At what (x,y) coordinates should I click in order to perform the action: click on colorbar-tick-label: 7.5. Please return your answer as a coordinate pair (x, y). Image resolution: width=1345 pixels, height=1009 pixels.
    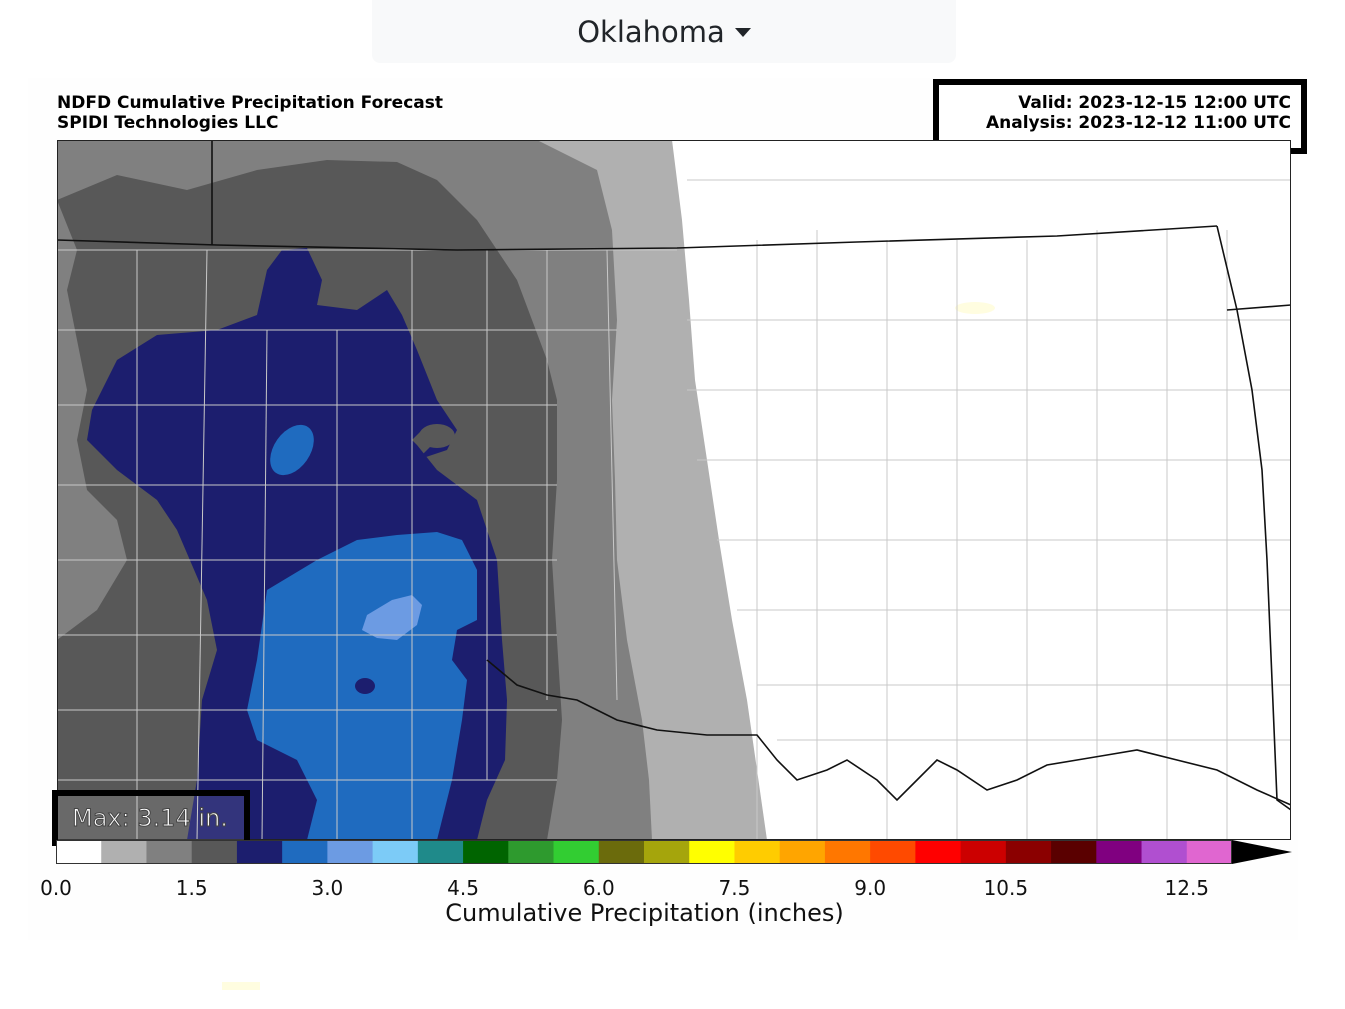
    Looking at the image, I should click on (734, 888).